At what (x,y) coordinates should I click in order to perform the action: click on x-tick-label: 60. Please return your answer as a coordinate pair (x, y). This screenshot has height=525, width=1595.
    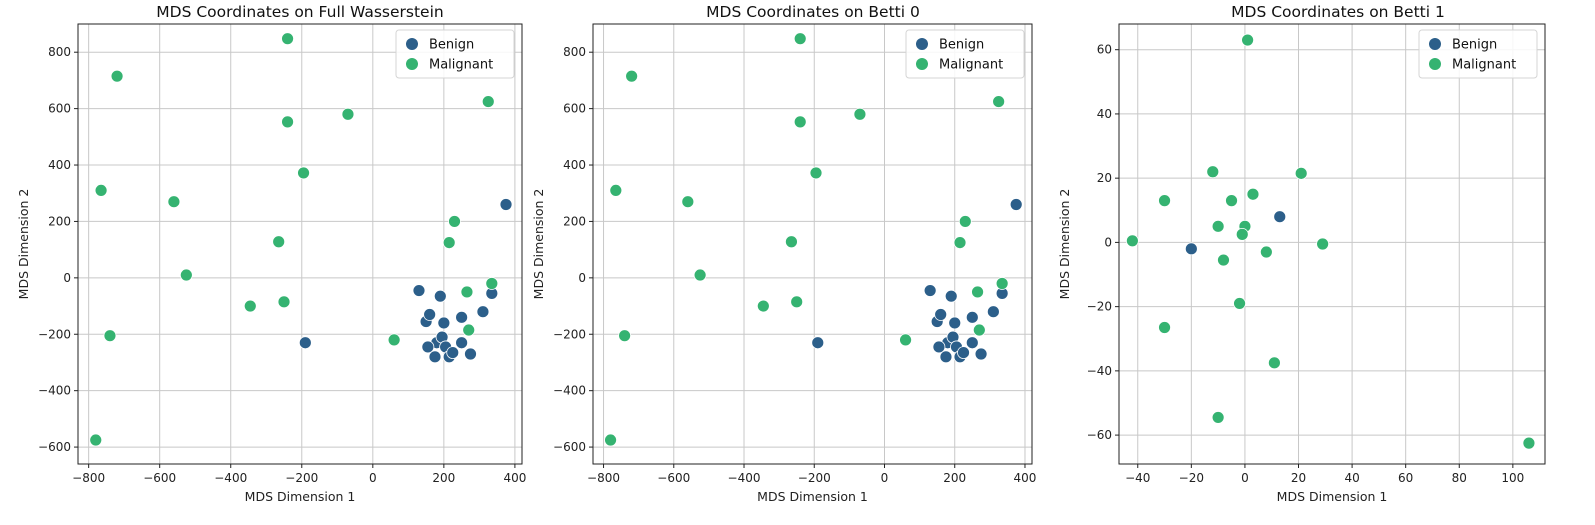
    Looking at the image, I should click on (1405, 478).